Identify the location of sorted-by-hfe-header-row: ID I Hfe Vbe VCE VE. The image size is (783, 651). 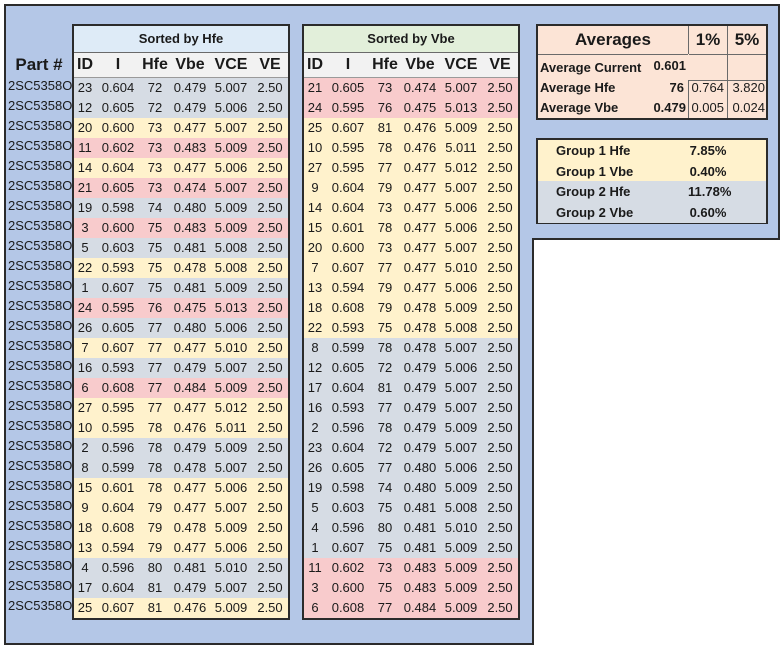
(181, 65).